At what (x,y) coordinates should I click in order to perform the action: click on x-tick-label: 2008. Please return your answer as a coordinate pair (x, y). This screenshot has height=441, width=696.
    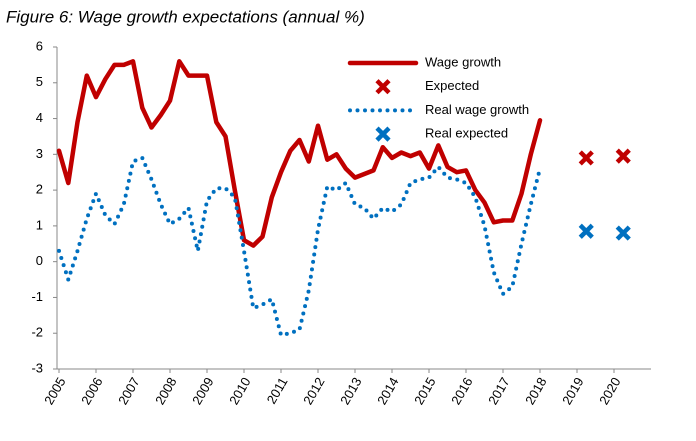
    Looking at the image, I should click on (165, 391).